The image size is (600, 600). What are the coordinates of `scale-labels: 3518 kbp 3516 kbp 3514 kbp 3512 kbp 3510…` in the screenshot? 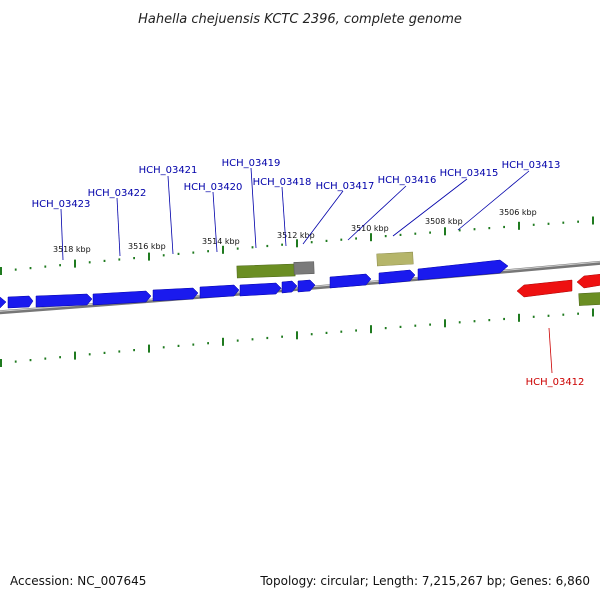 It's located at (295, 231).